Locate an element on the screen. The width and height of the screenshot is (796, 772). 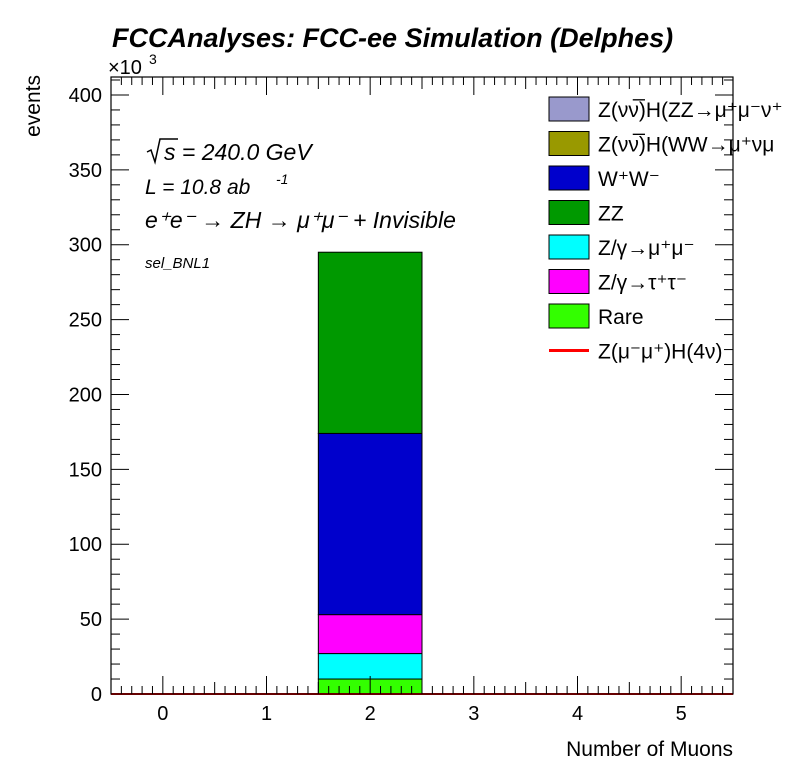
legend-label-6: Rare is located at coordinates (621, 317).